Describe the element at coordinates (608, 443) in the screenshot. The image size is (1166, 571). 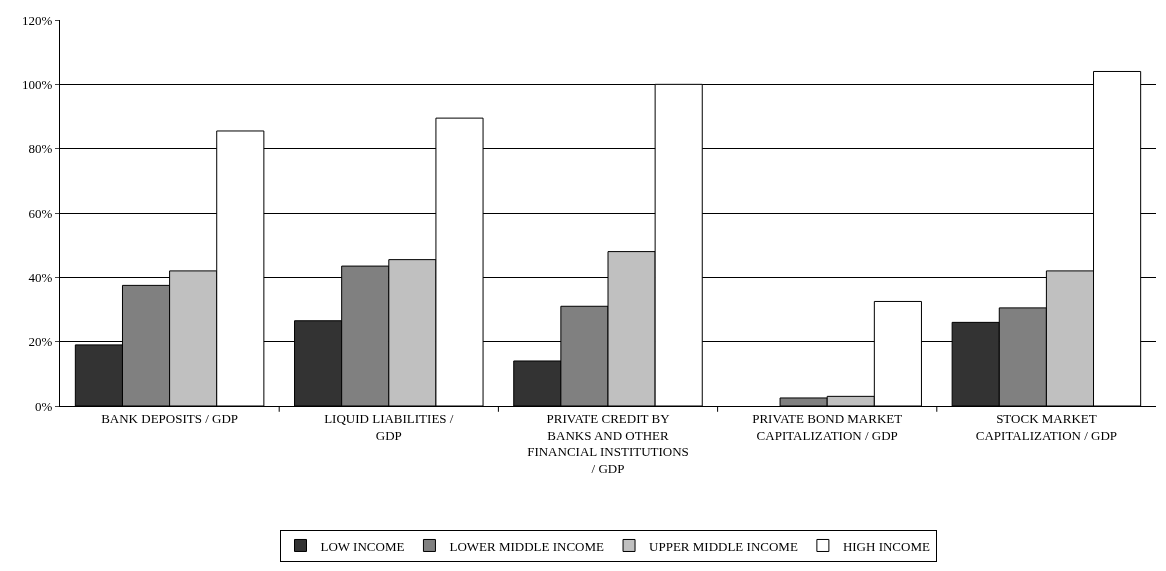
I see `x-tick-label: PRIVATE CREDIT BY BANKS AND OTHER FINANCIAL INSTITUTIONS / GDP` at that location.